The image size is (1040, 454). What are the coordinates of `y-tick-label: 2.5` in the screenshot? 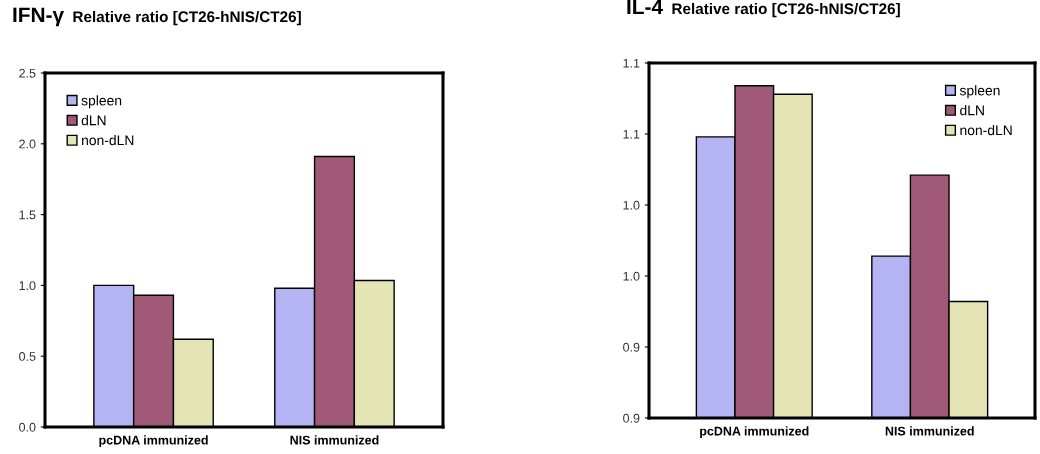 It's located at (27, 73).